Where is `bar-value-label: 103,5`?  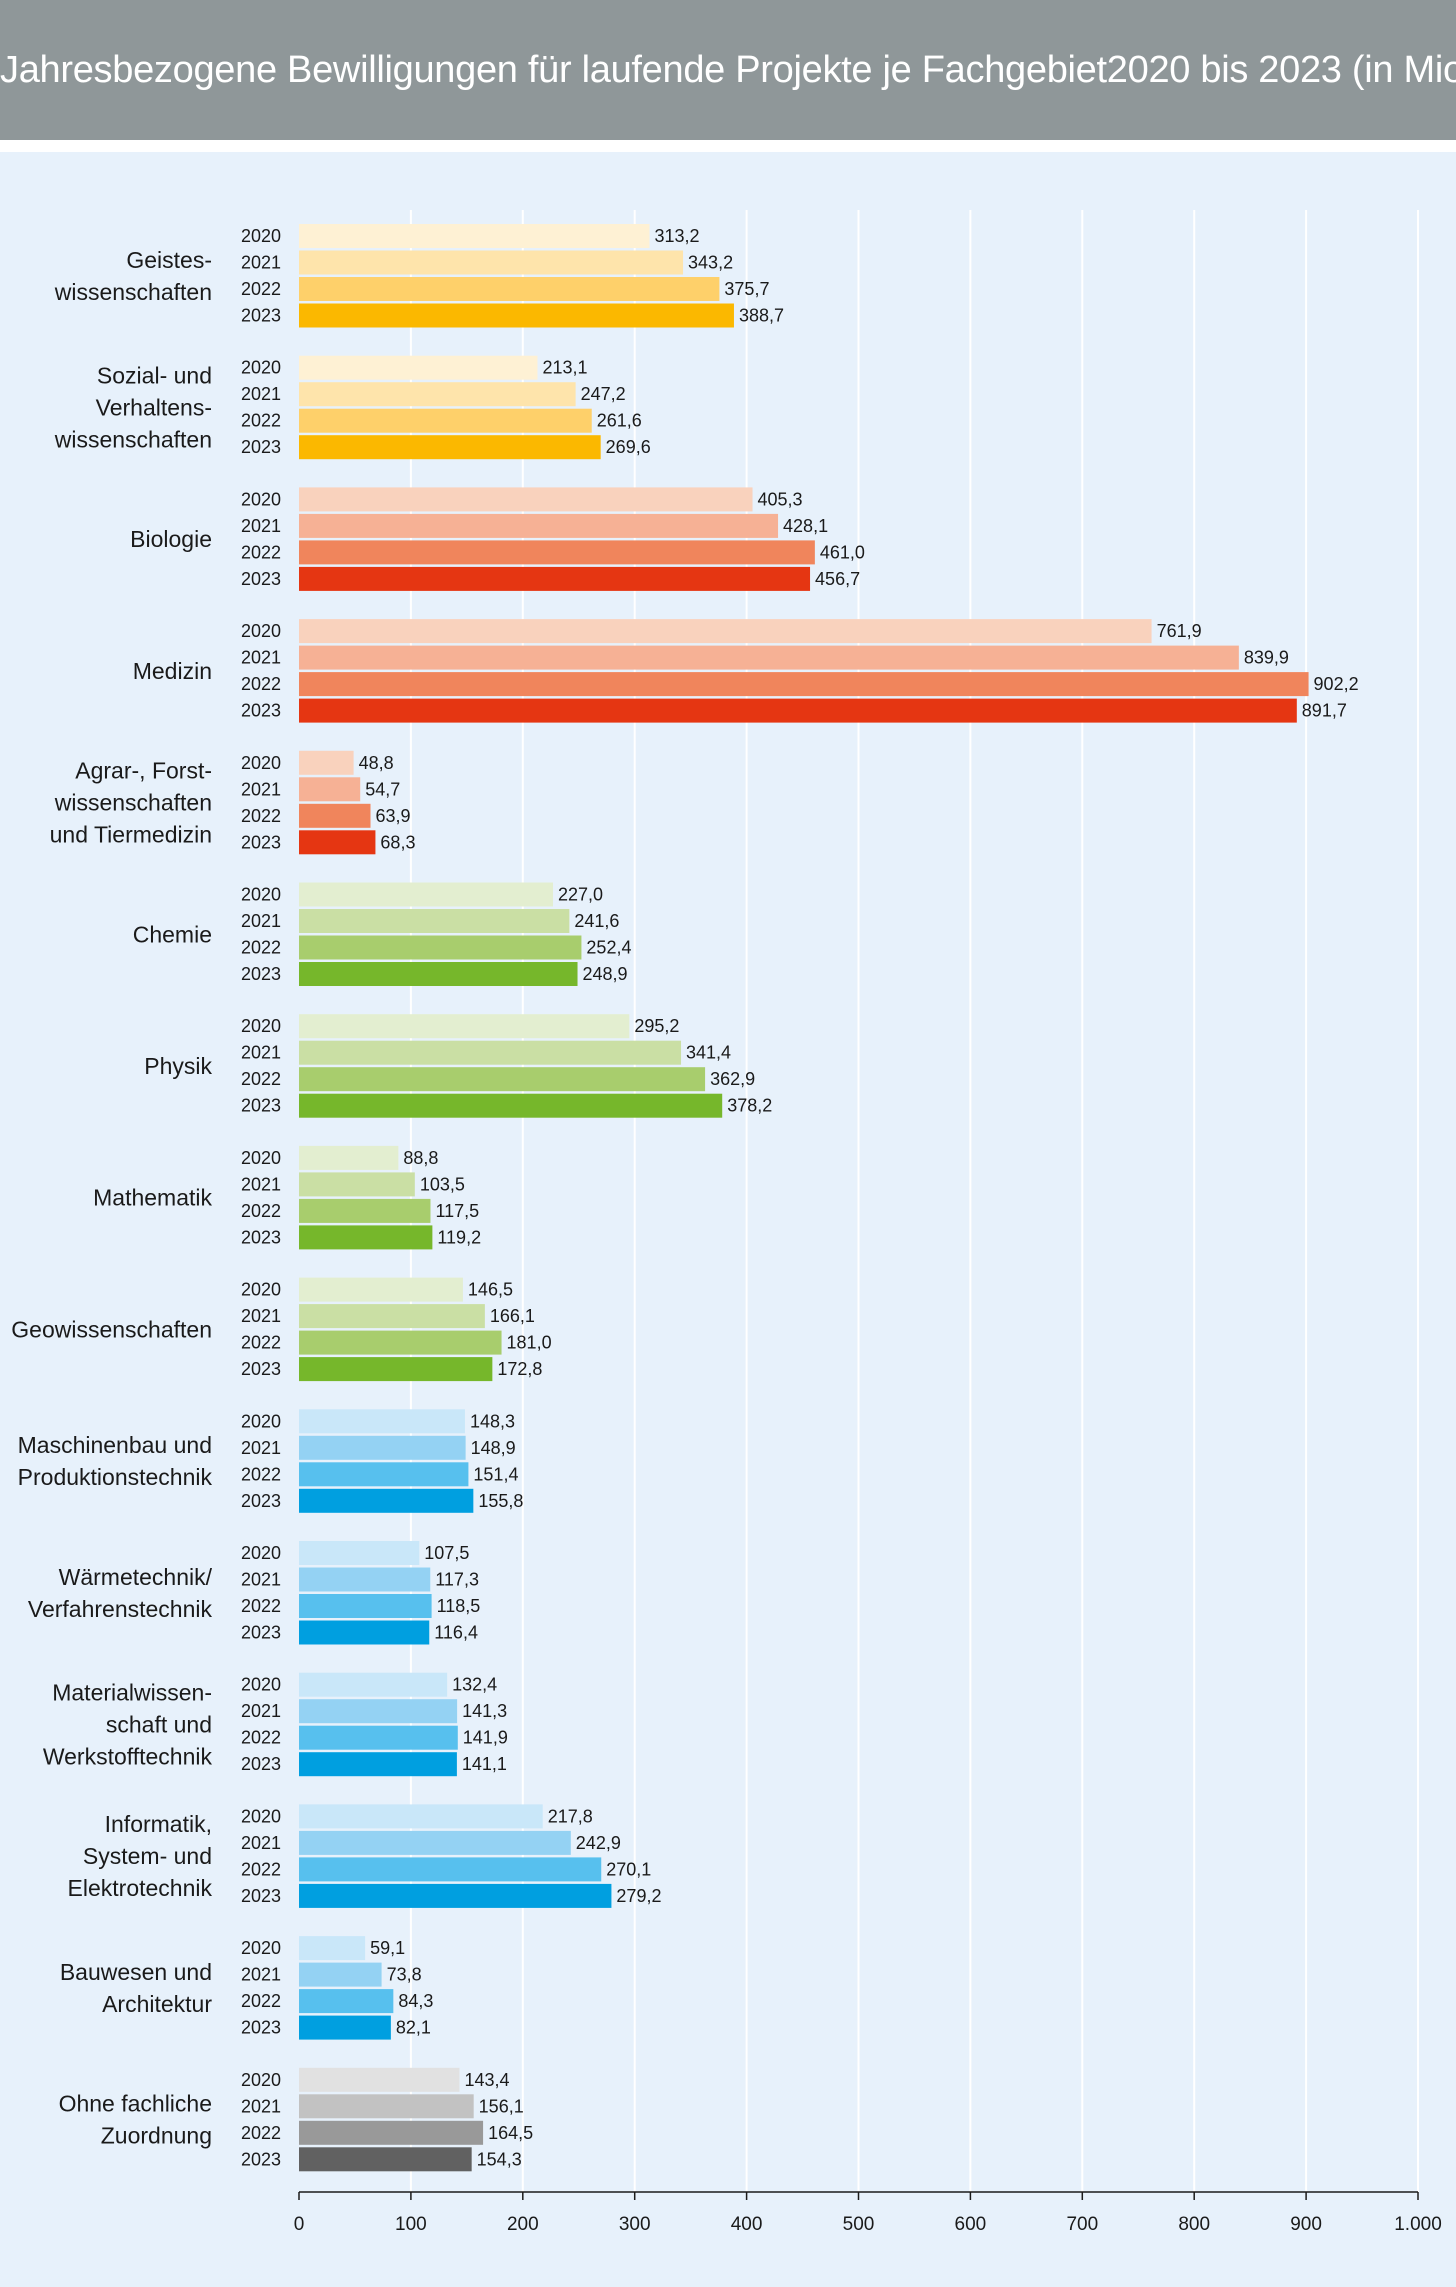 bar-value-label: 103,5 is located at coordinates (442, 1184).